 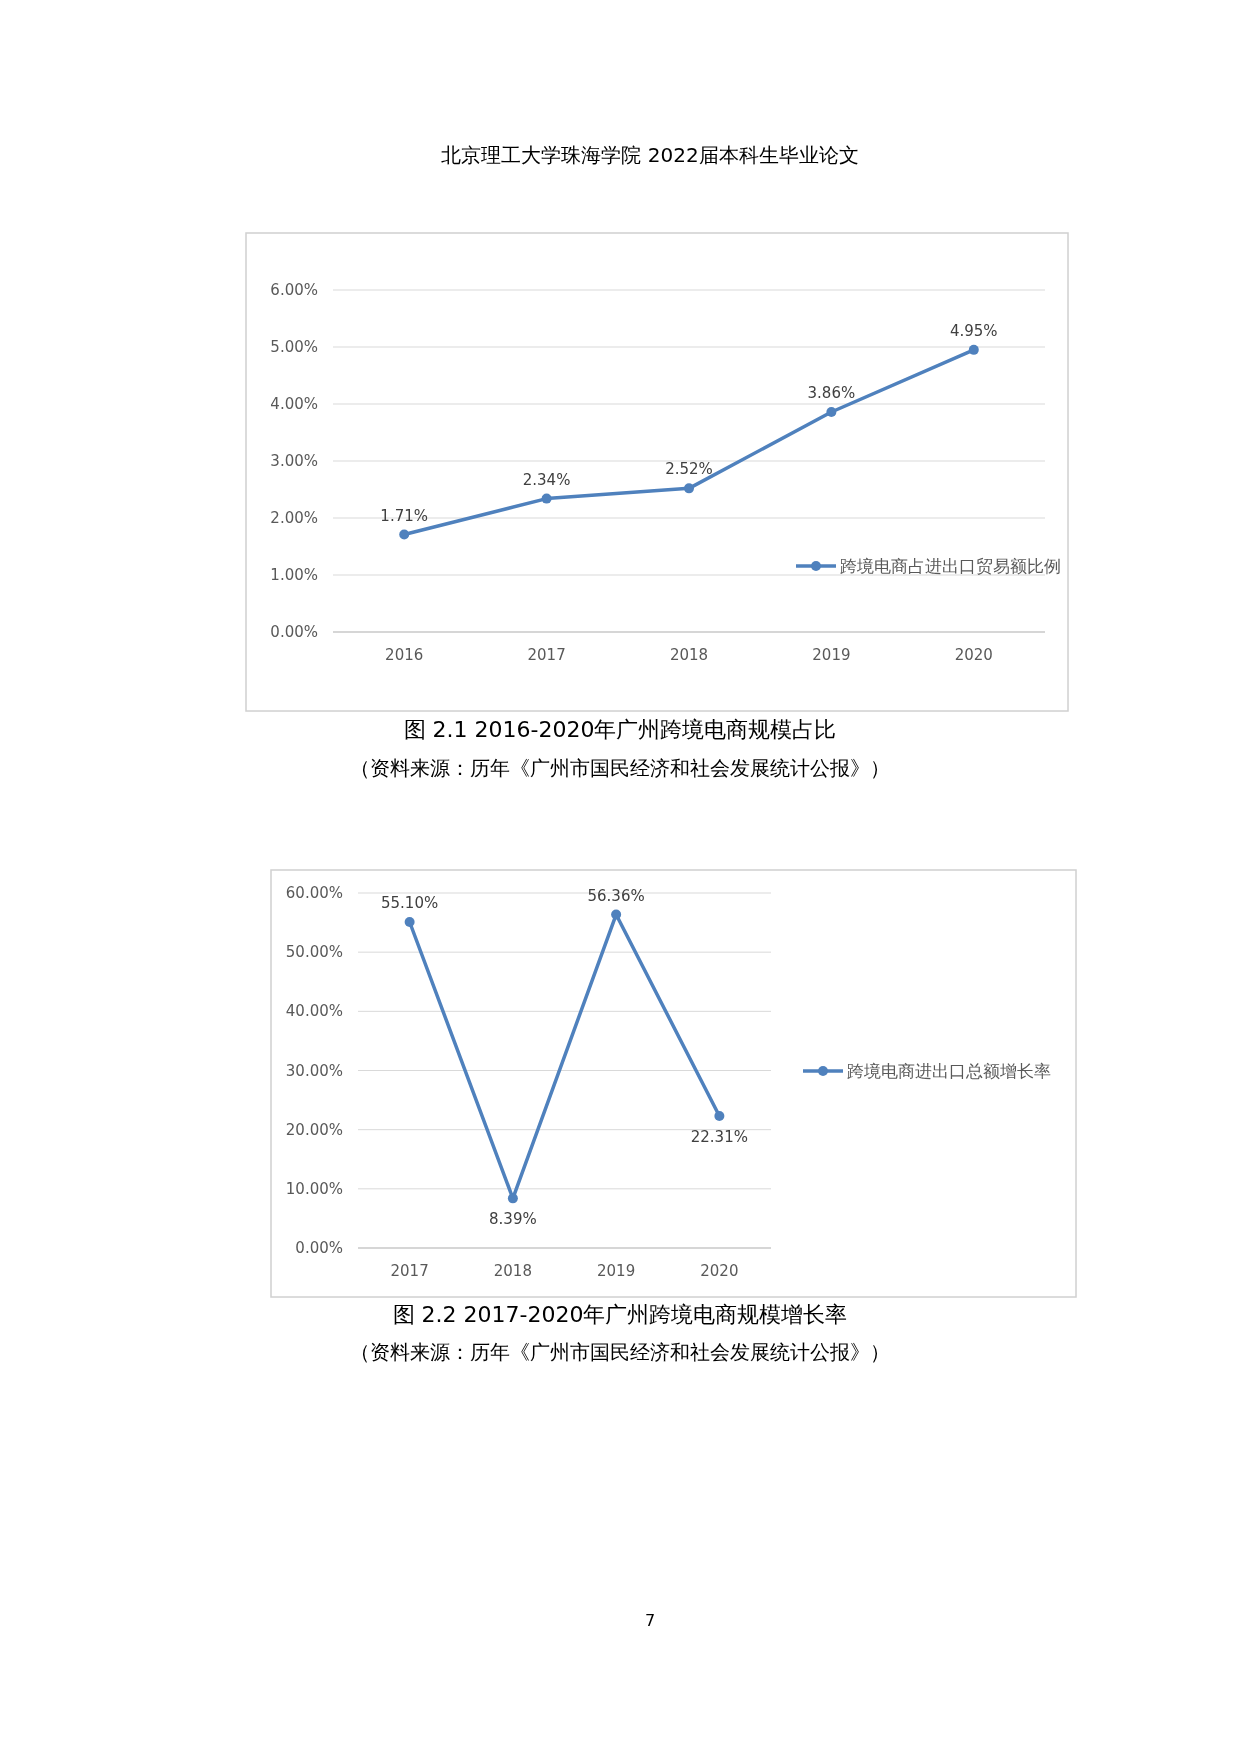 What do you see at coordinates (314, 1011) in the screenshot?
I see `y-tick-label: 40.00%` at bounding box center [314, 1011].